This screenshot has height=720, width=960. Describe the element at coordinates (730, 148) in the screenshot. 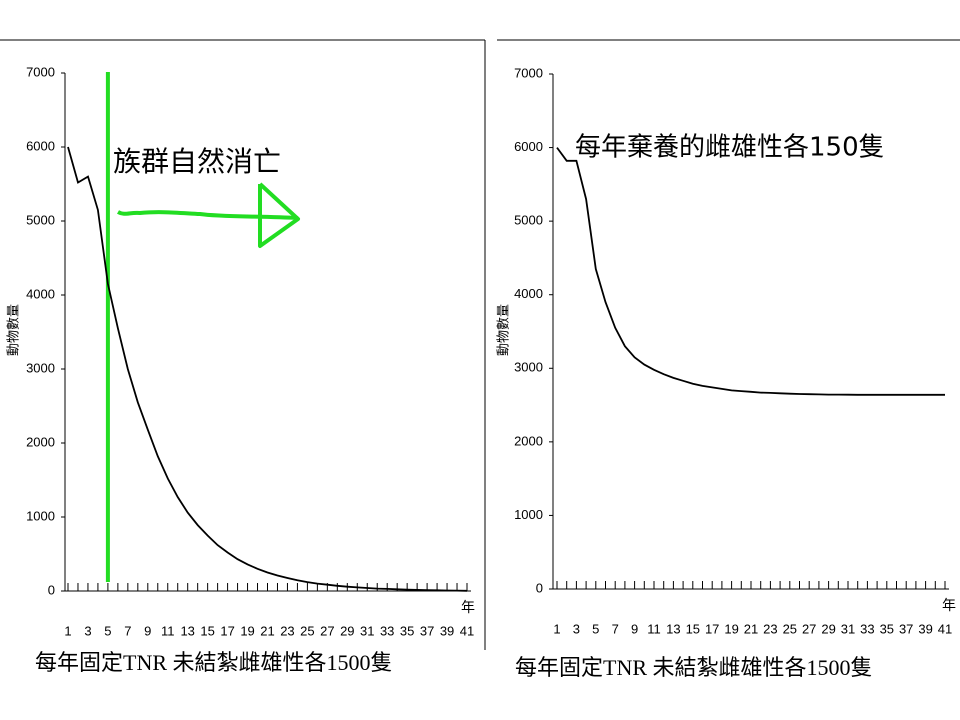

I see `annotation: 每年棄養的雌雄性各150隻` at that location.